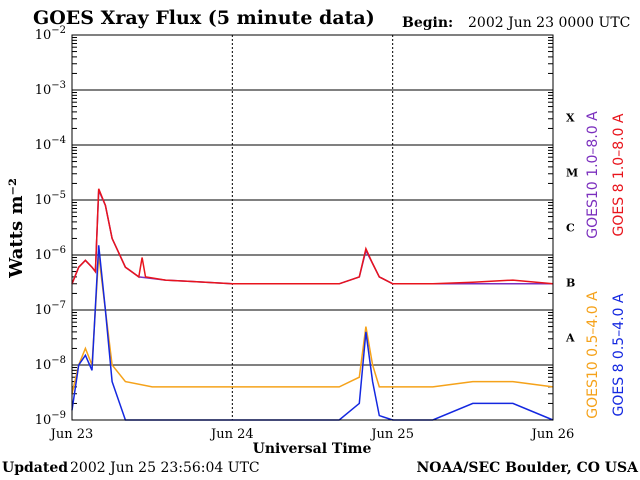  Describe the element at coordinates (572, 173) in the screenshot. I see `flare-class-M: M` at that location.